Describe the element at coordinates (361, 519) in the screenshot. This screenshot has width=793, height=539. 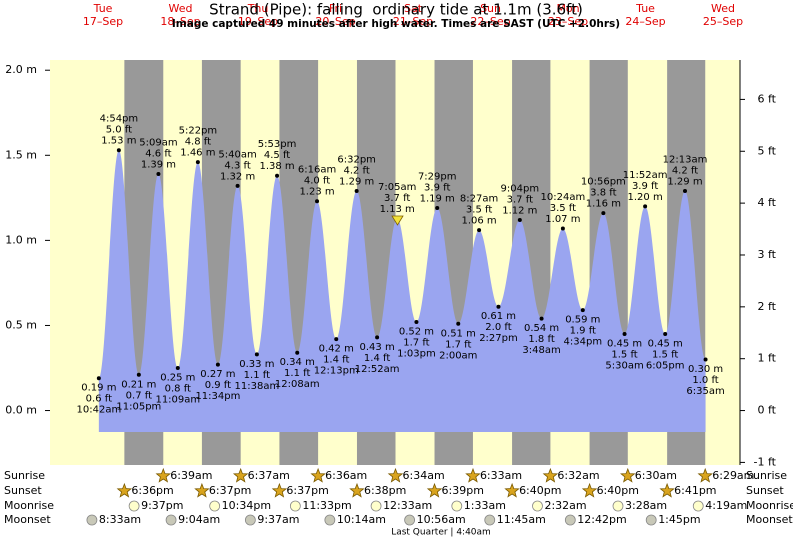
I see `moonset-time: 10:14am` at that location.